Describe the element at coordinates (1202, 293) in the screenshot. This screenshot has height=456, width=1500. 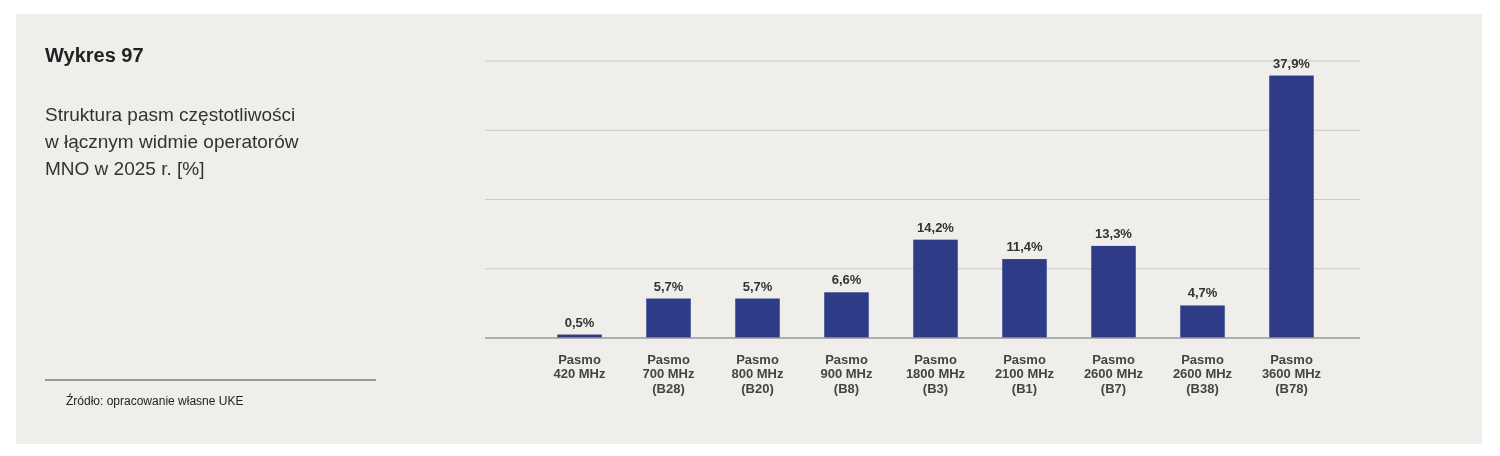
I see `data-label: 4,7%` at that location.